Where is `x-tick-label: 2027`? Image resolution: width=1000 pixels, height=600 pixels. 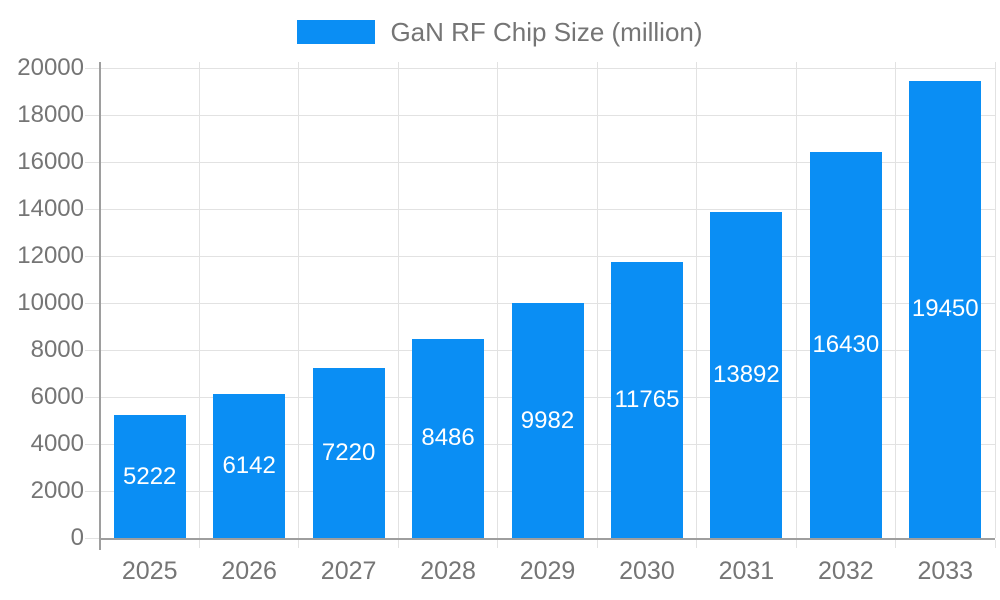
x-tick-label: 2027 is located at coordinates (348, 571).